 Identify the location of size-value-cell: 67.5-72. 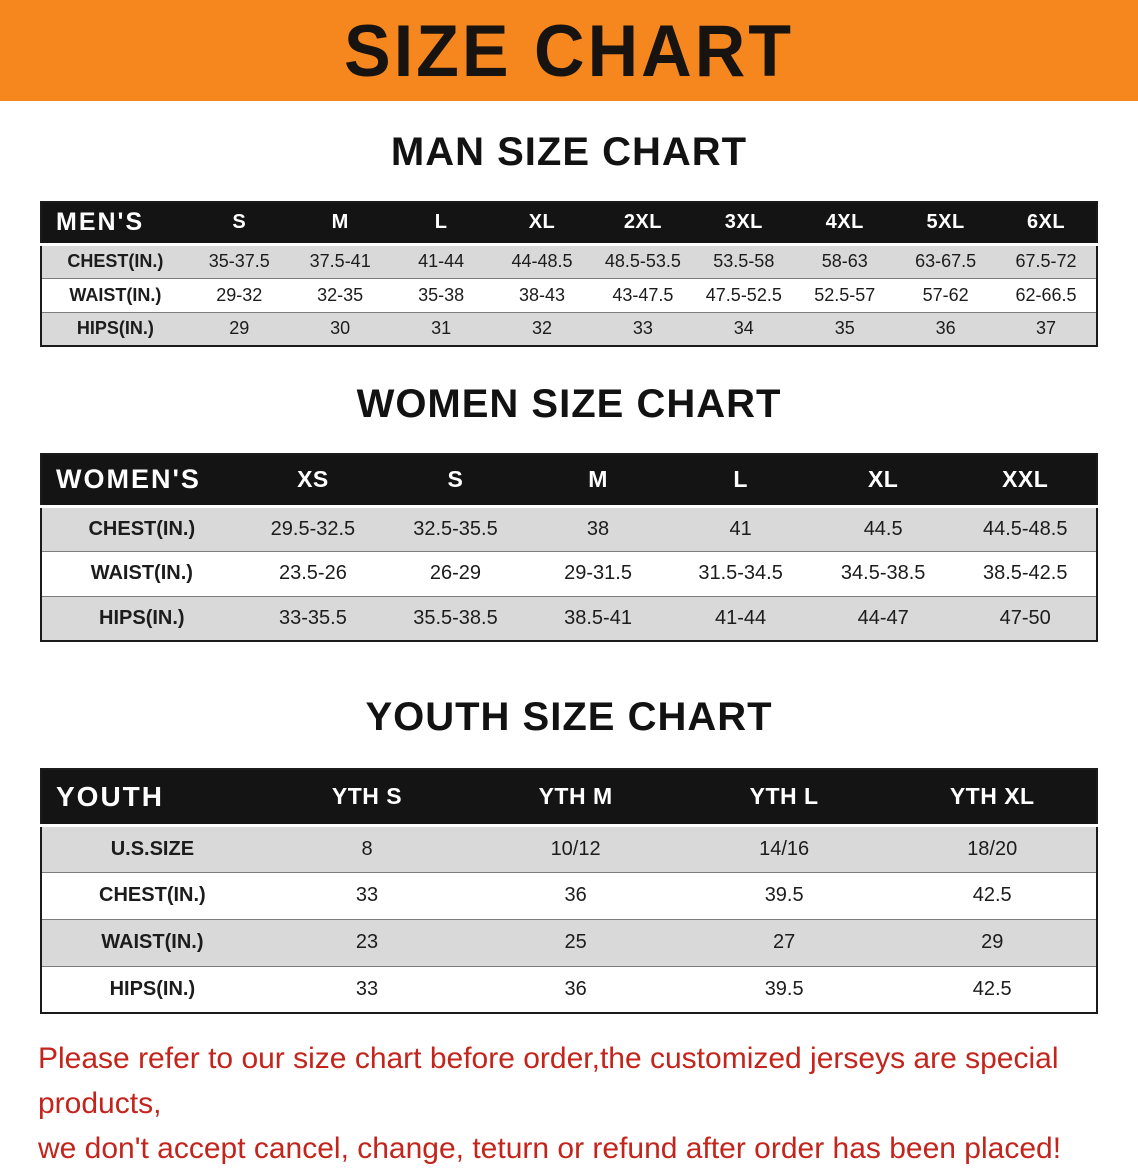
(1046, 261).